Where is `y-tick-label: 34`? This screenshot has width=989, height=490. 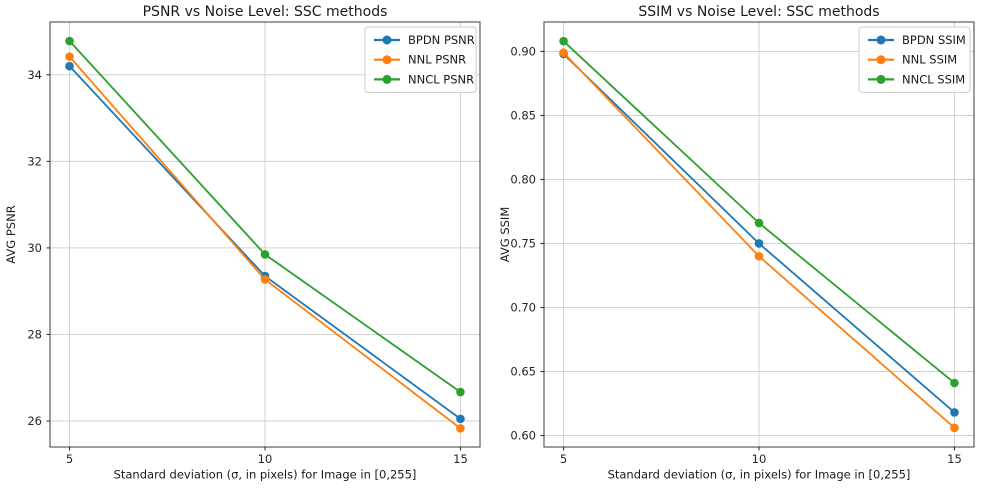 y-tick-label: 34 is located at coordinates (34, 75).